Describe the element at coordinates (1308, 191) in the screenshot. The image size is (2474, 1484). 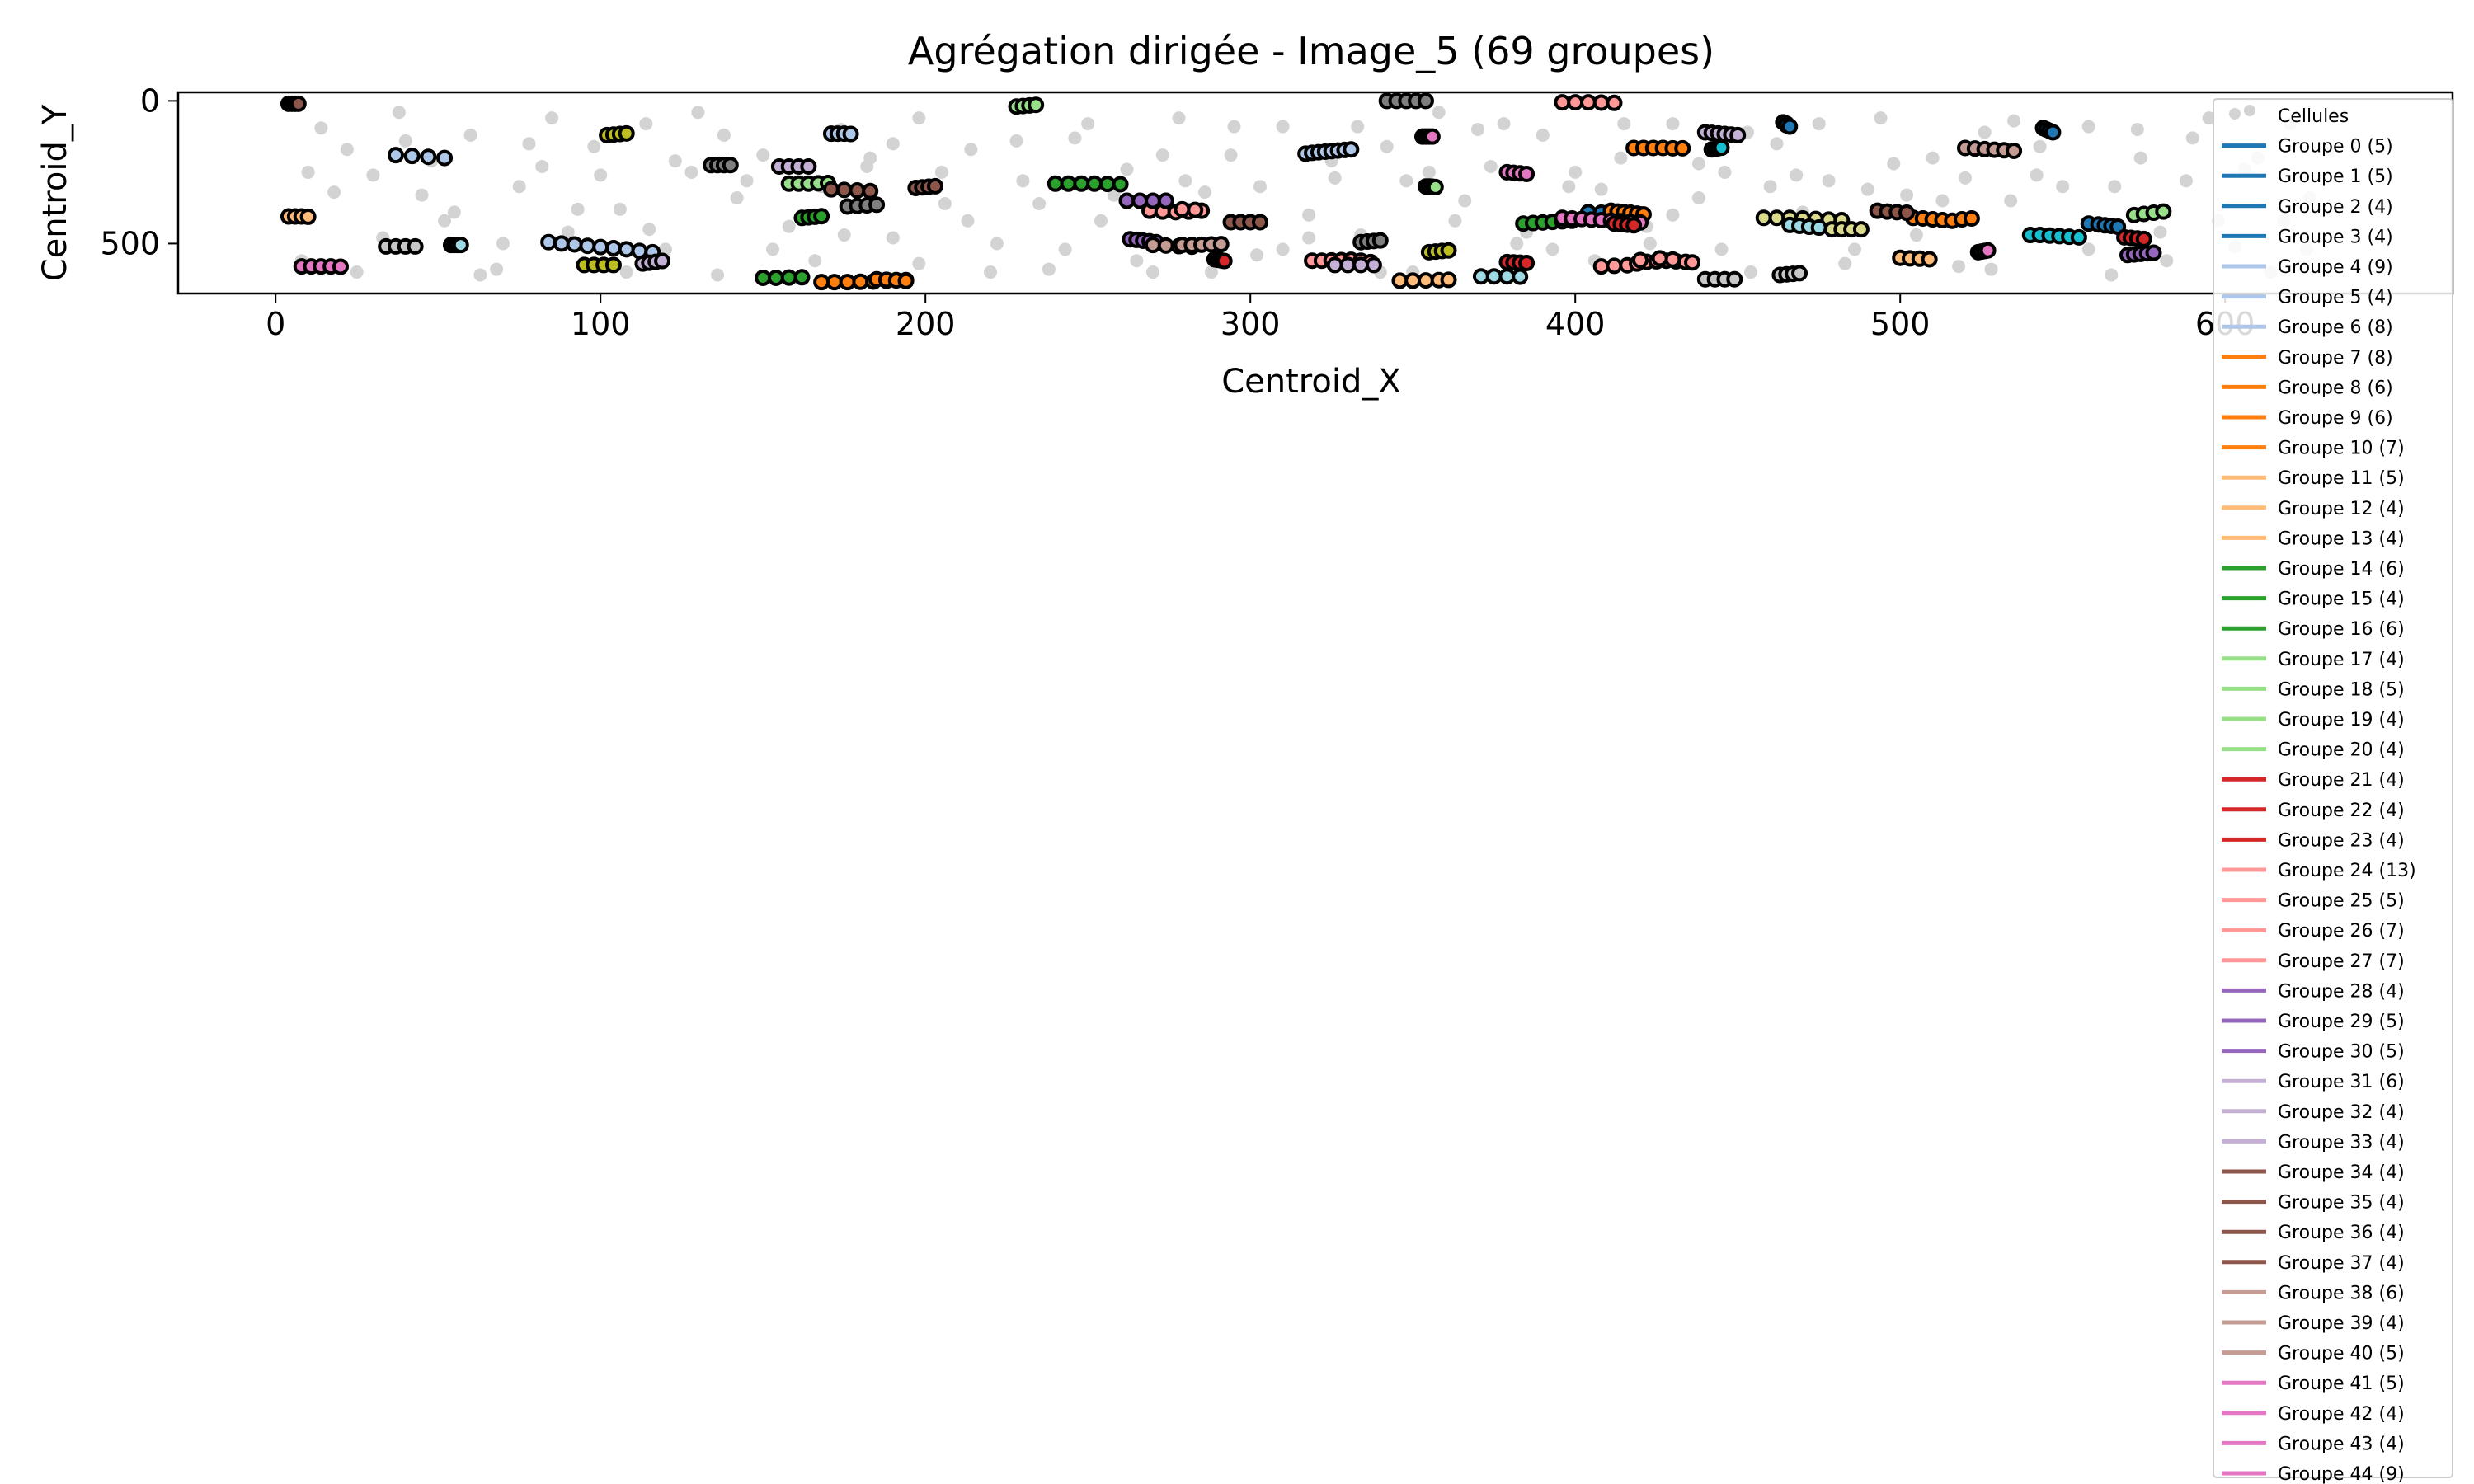
I see `plot-area` at that location.